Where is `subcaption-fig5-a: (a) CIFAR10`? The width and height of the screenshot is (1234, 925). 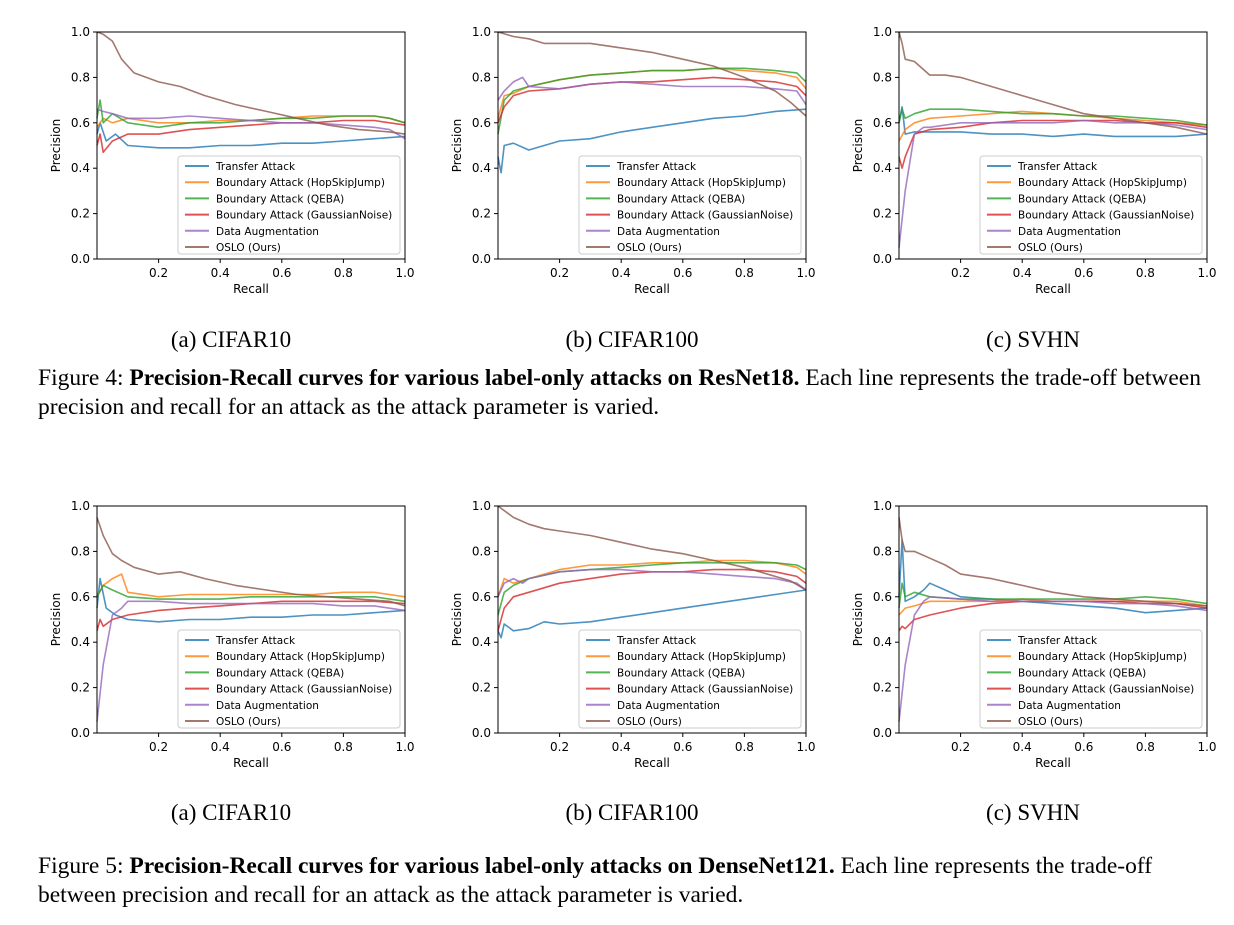 subcaption-fig5-a: (a) CIFAR10 is located at coordinates (231, 812).